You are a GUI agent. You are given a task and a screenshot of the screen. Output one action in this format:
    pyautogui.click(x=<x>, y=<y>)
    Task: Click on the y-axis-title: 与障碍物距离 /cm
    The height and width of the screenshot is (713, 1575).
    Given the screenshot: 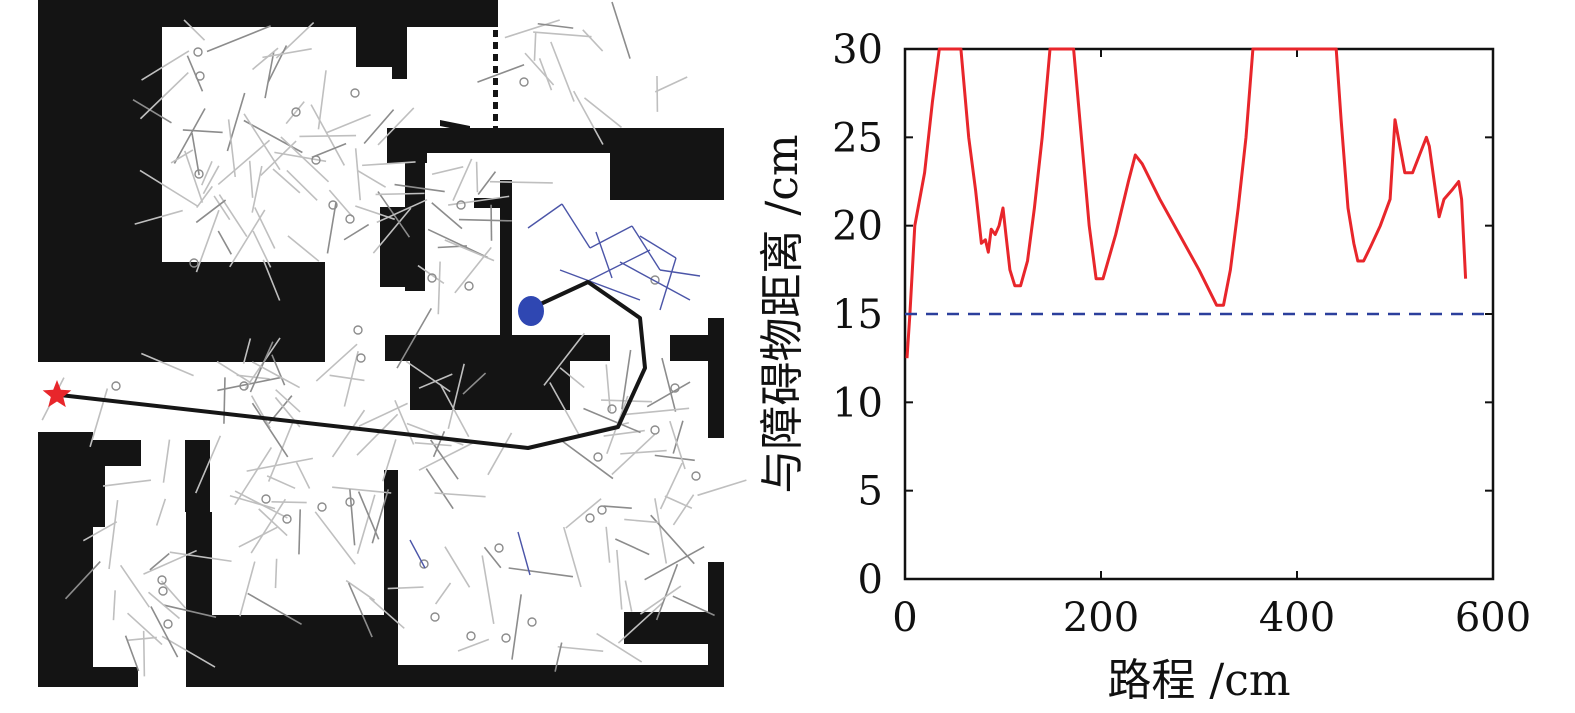 What is the action you would take?
    pyautogui.click(x=782, y=313)
    